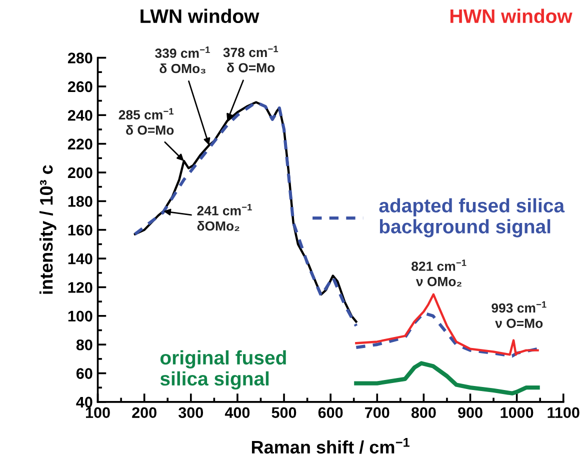 The image size is (582, 462). Describe the element at coordinates (80, 258) in the screenshot. I see `y-tick-label: 140` at that location.